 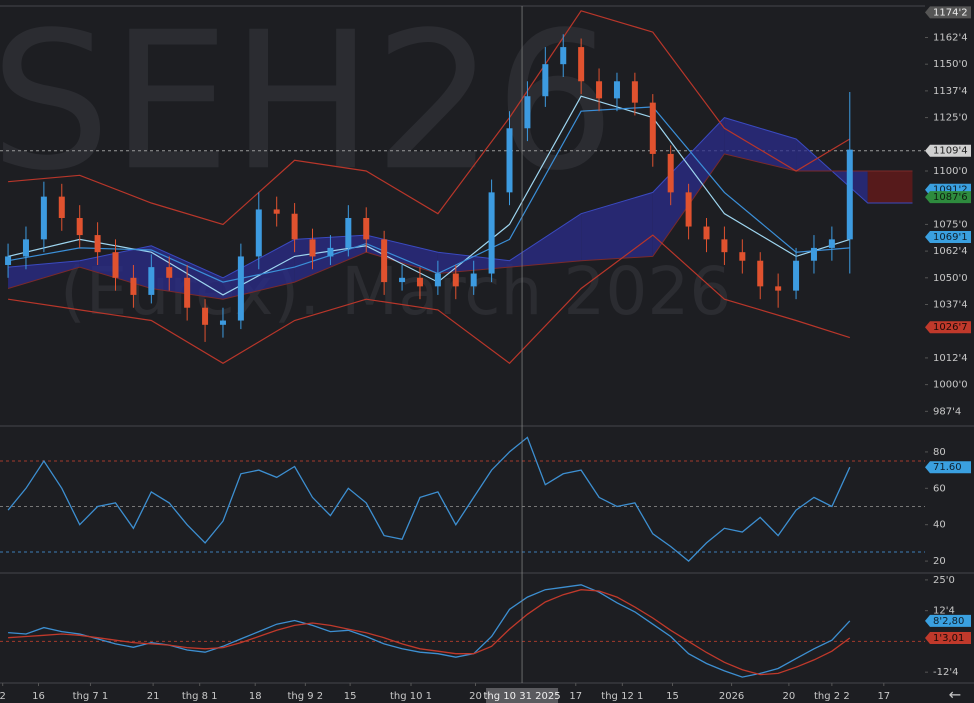 What do you see at coordinates (939, 488) in the screenshot?
I see `y-tick-label: 60` at bounding box center [939, 488].